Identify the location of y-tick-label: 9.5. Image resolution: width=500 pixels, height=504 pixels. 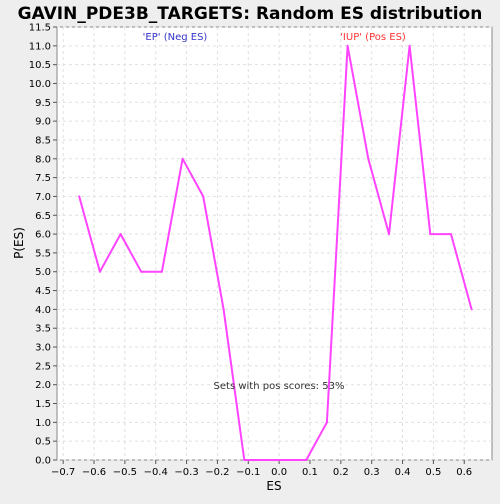
(43, 103).